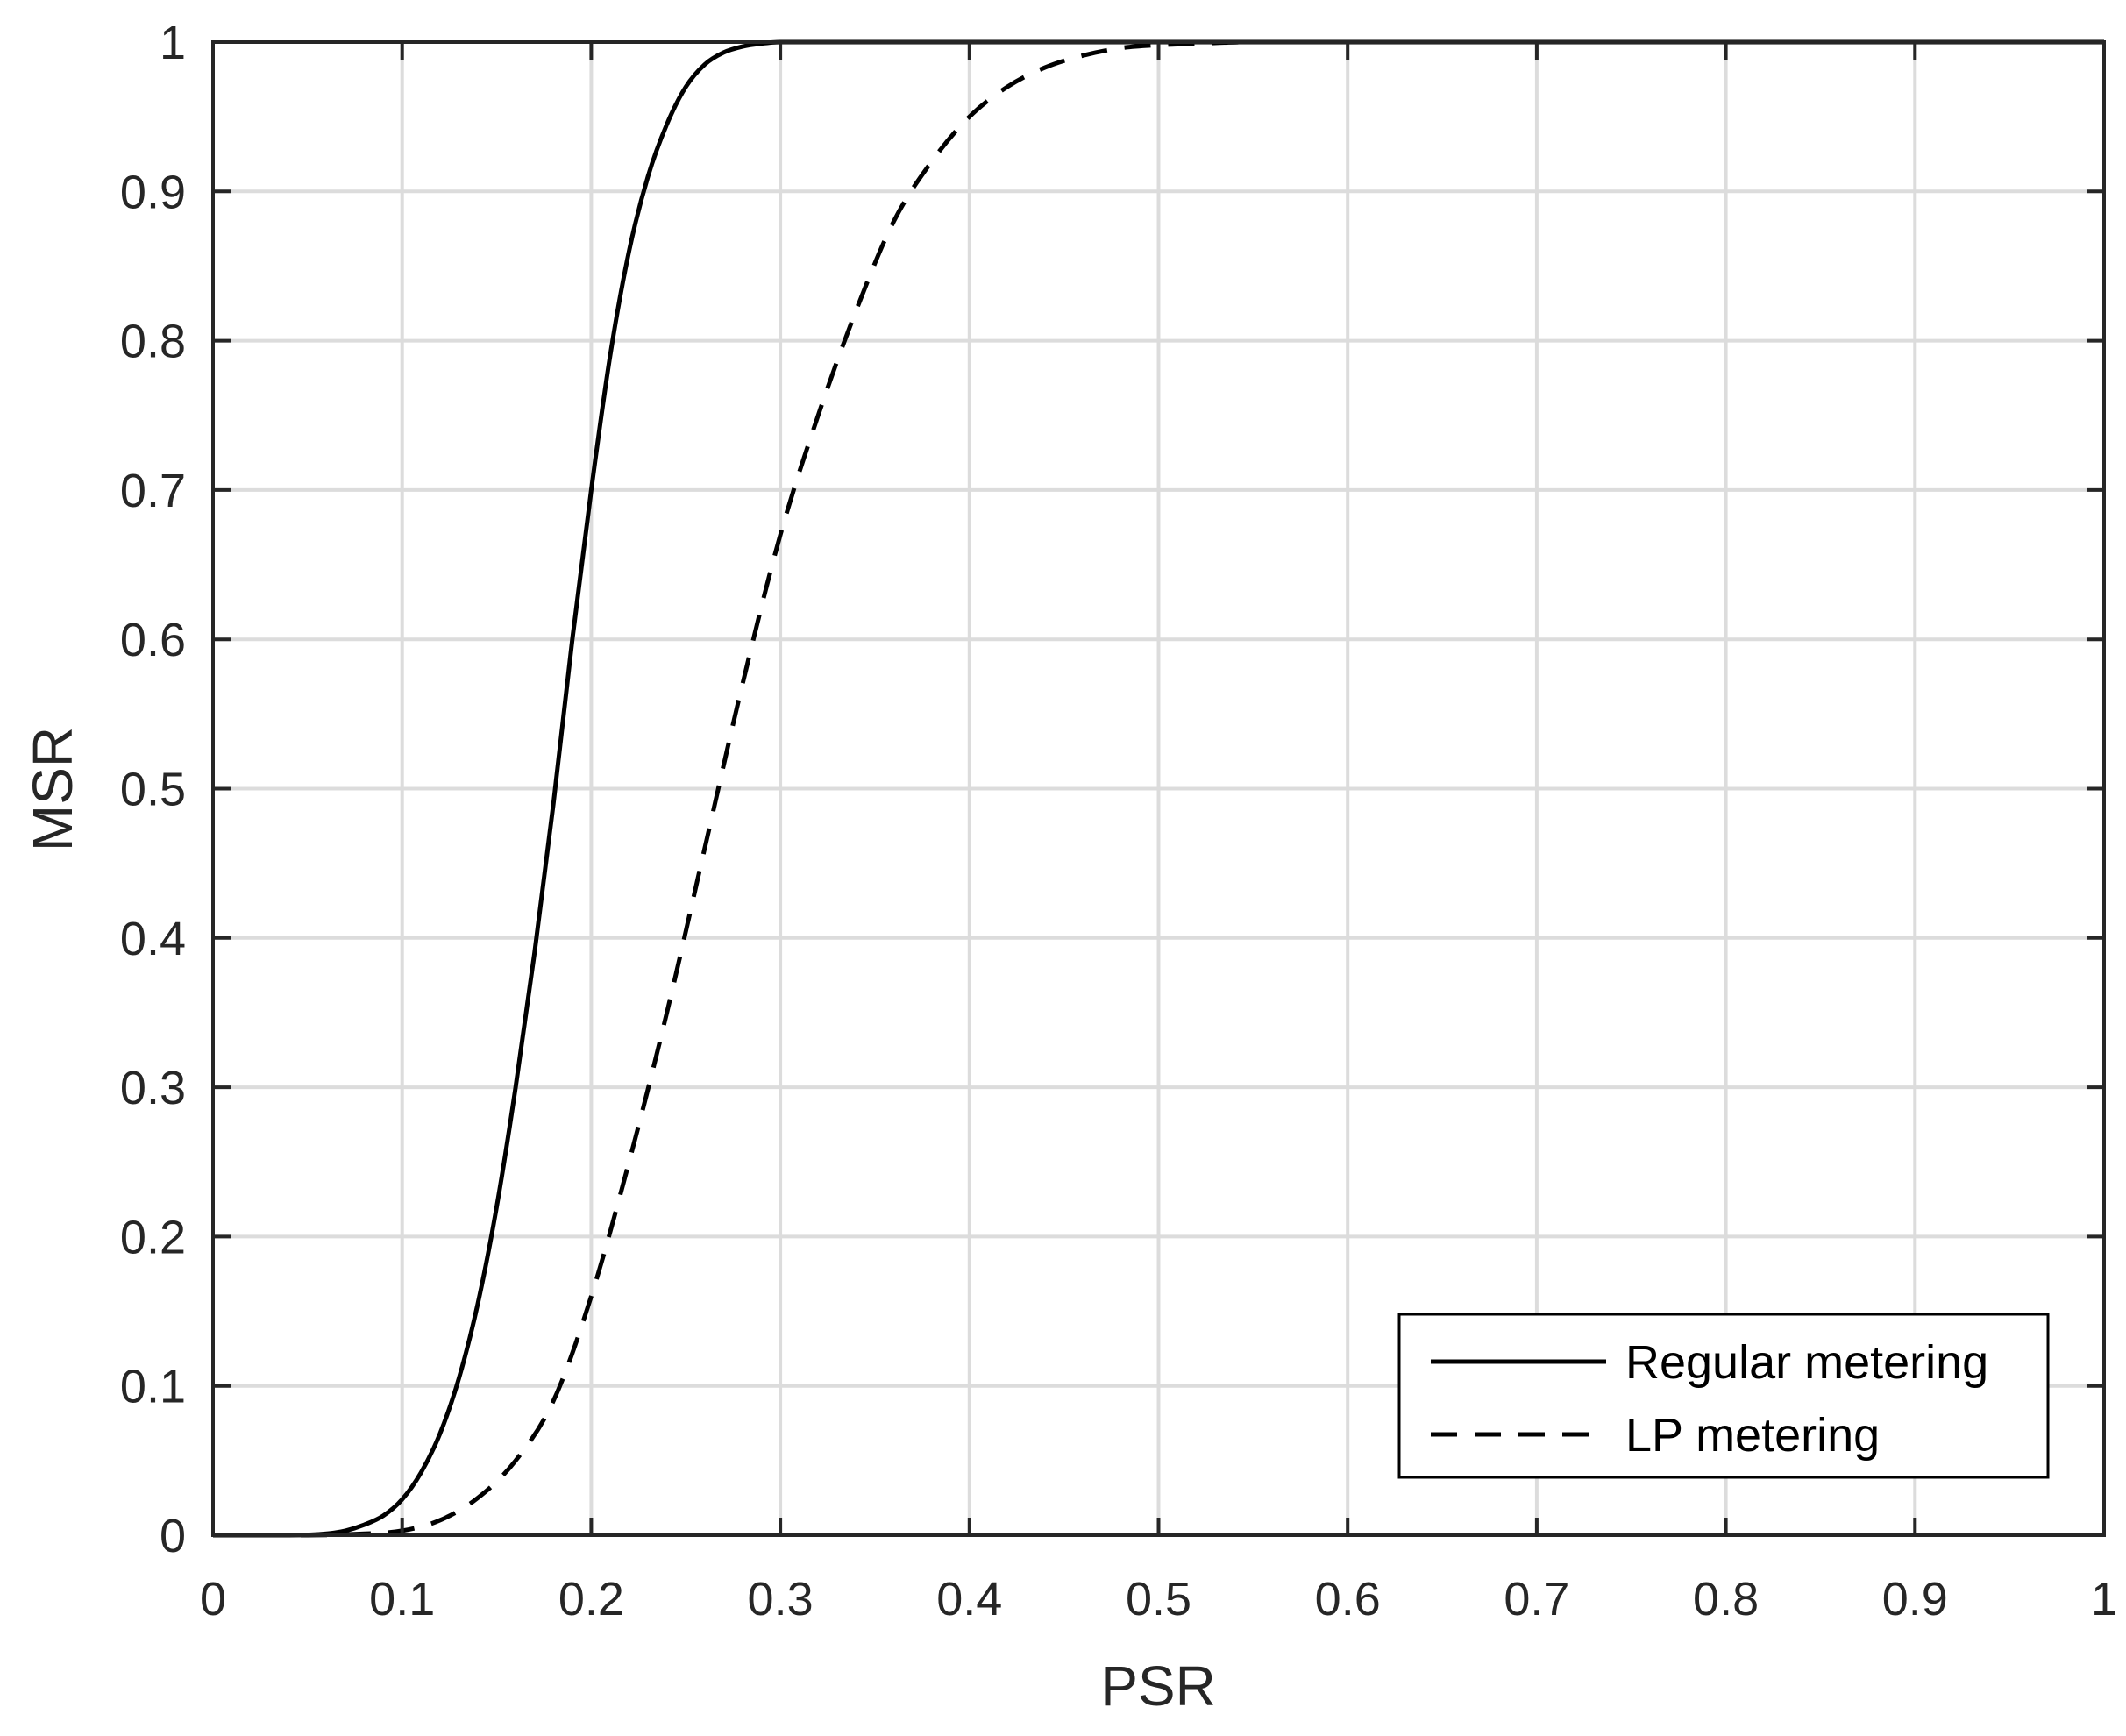 This screenshot has height=1736, width=2126. Describe the element at coordinates (1915, 1599) in the screenshot. I see `x-tick-label: 0.9` at that location.